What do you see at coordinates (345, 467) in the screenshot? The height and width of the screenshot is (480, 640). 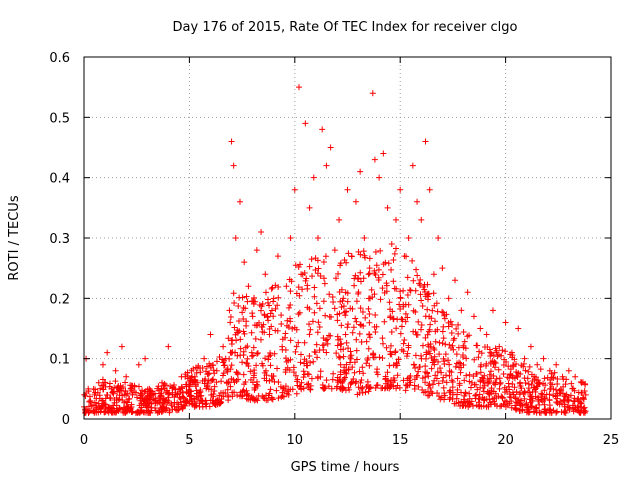 I see `x-axis-label: GPS time / hours` at bounding box center [345, 467].